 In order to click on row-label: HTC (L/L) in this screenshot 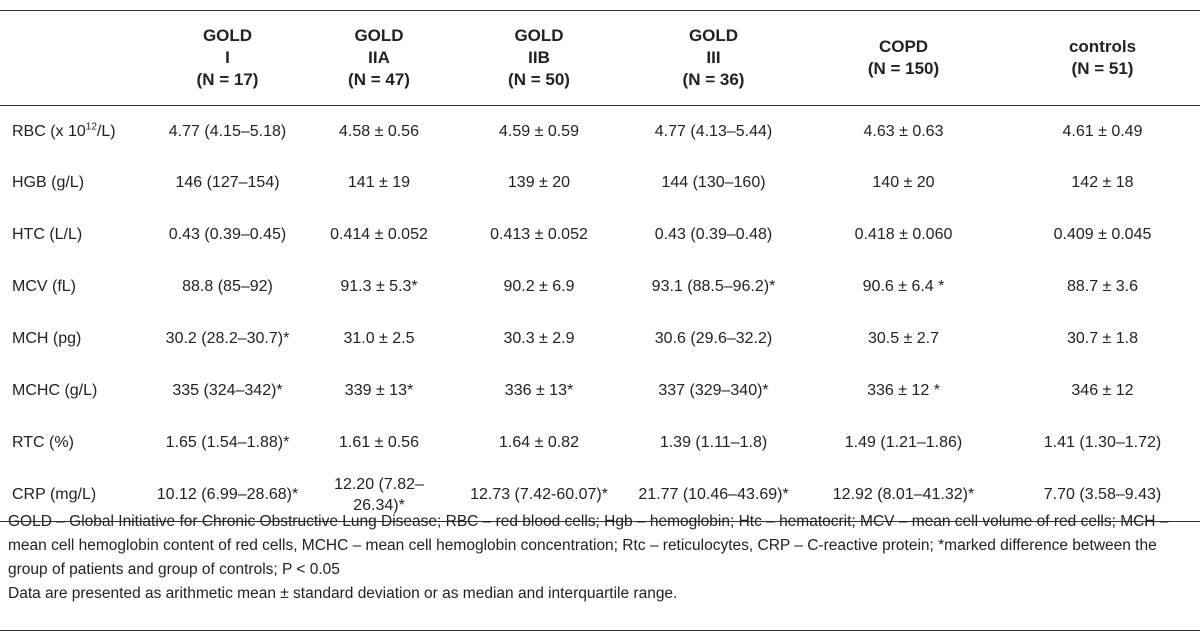, I will do `click(47, 234)`.